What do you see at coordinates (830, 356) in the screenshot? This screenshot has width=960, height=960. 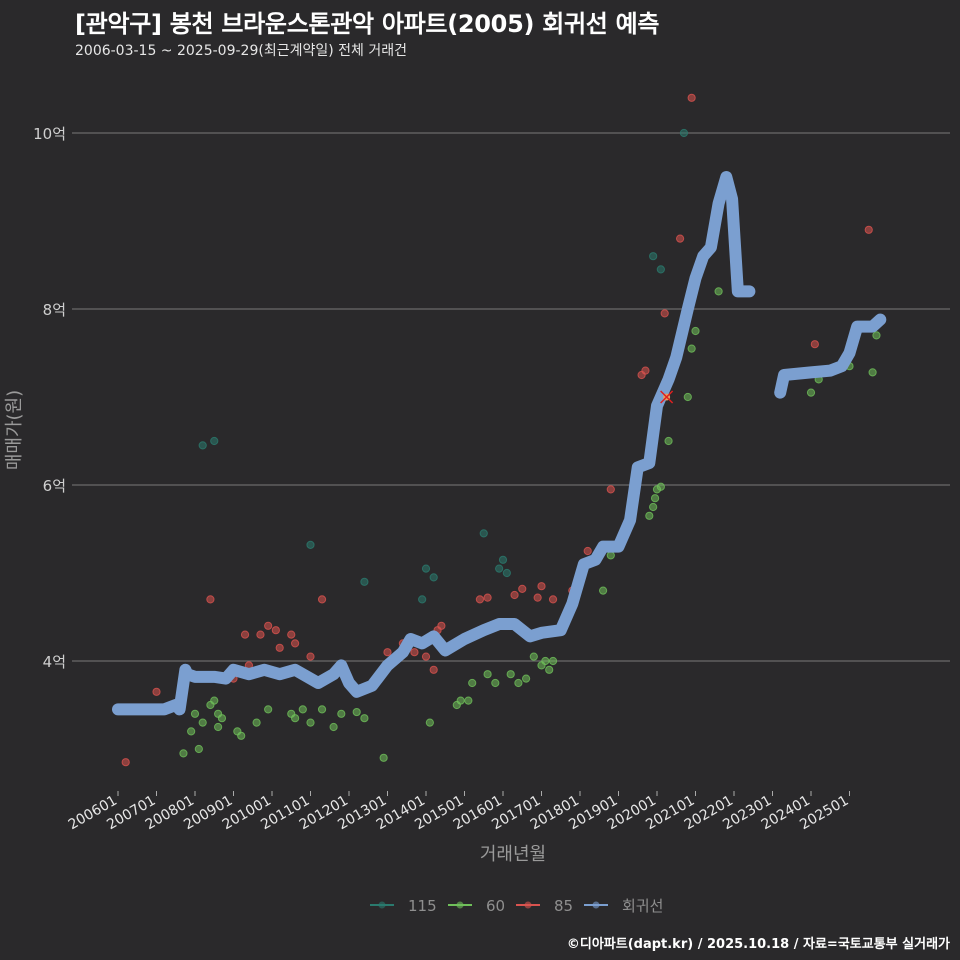 I see `regression-segment` at bounding box center [830, 356].